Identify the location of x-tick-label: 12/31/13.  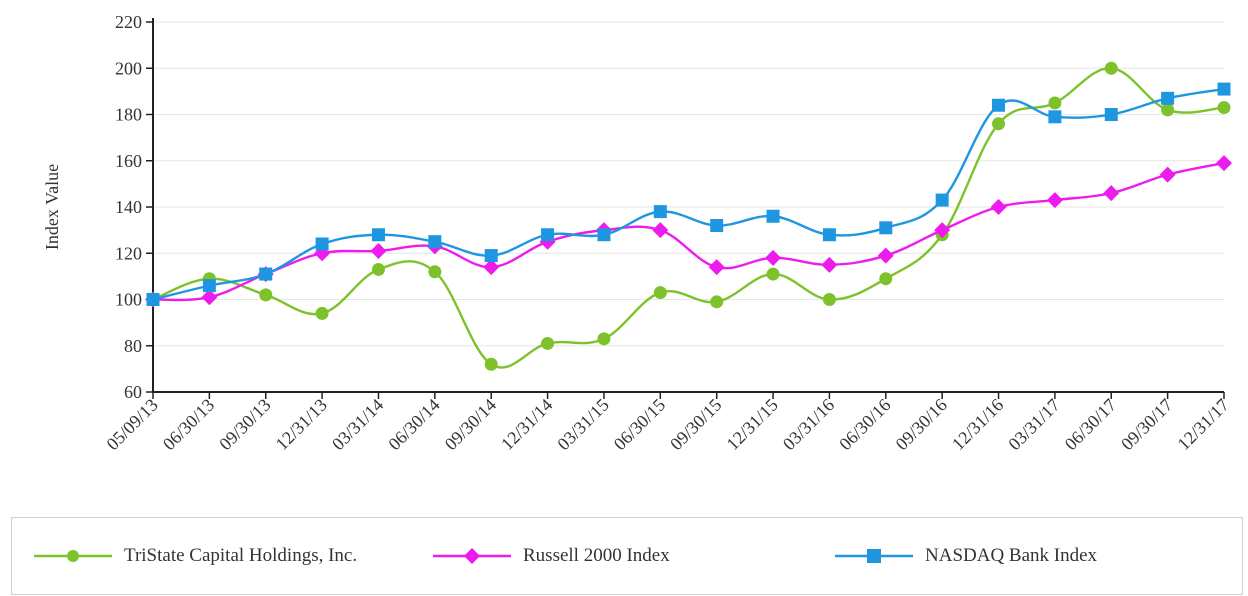
(301, 424).